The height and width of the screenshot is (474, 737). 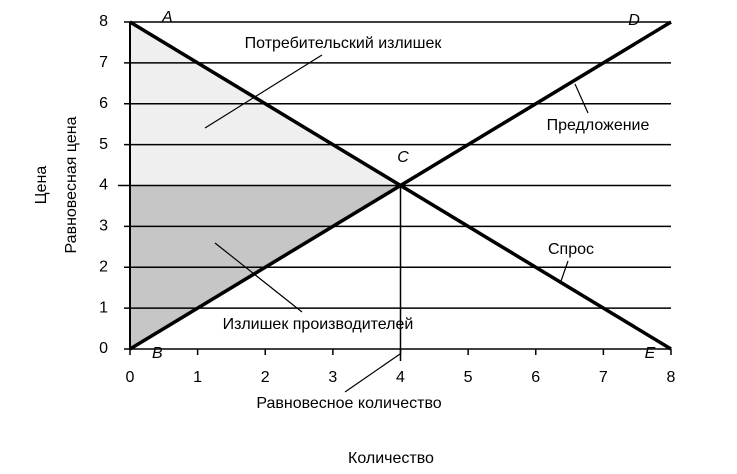 I want to click on annotation: Равновесная цена, so click(x=71, y=184).